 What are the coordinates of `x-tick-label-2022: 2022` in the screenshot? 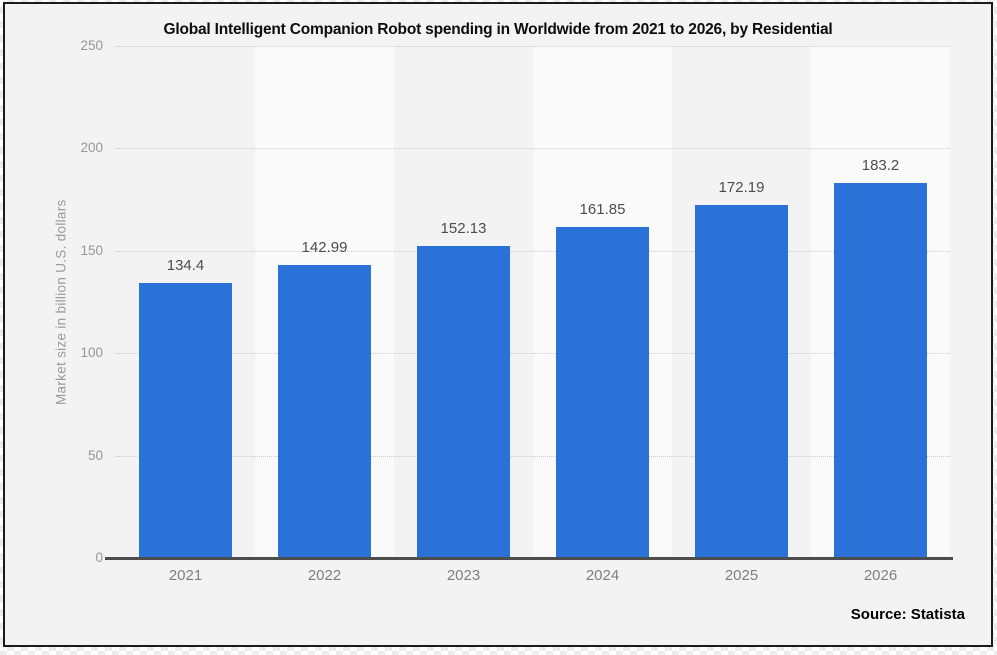 It's located at (324, 575).